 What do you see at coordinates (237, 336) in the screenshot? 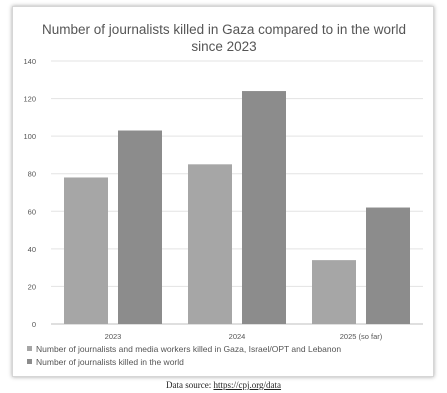
I see `x-tick-label: 2024` at bounding box center [237, 336].